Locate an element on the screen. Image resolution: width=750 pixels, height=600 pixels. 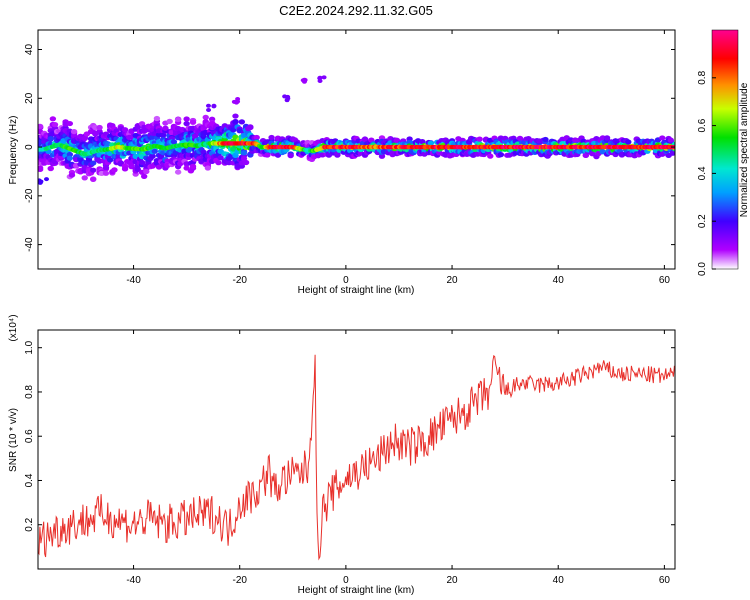
figure-title: C2E2.2024.292.11.32.G05 is located at coordinates (356, 10).